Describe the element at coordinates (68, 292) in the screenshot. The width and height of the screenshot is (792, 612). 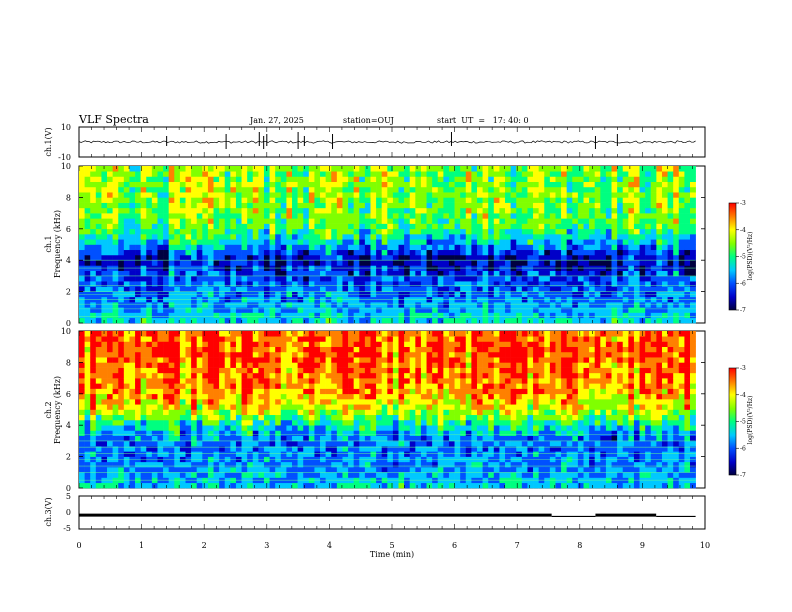
I see `freq-tick-label: 2` at that location.